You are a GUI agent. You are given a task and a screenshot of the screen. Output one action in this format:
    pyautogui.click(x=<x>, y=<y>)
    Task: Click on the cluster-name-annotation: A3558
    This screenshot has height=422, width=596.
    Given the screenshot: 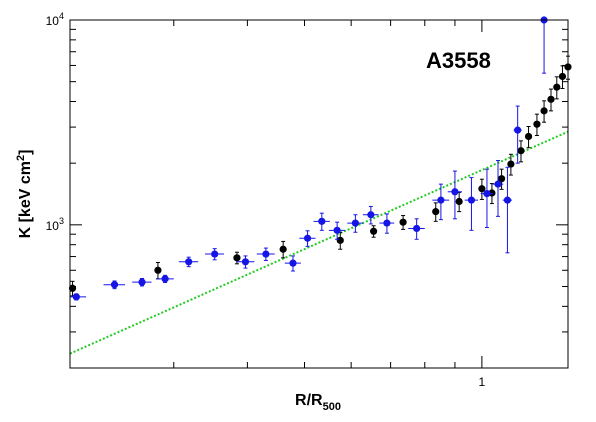 What is the action you would take?
    pyautogui.click(x=458, y=60)
    